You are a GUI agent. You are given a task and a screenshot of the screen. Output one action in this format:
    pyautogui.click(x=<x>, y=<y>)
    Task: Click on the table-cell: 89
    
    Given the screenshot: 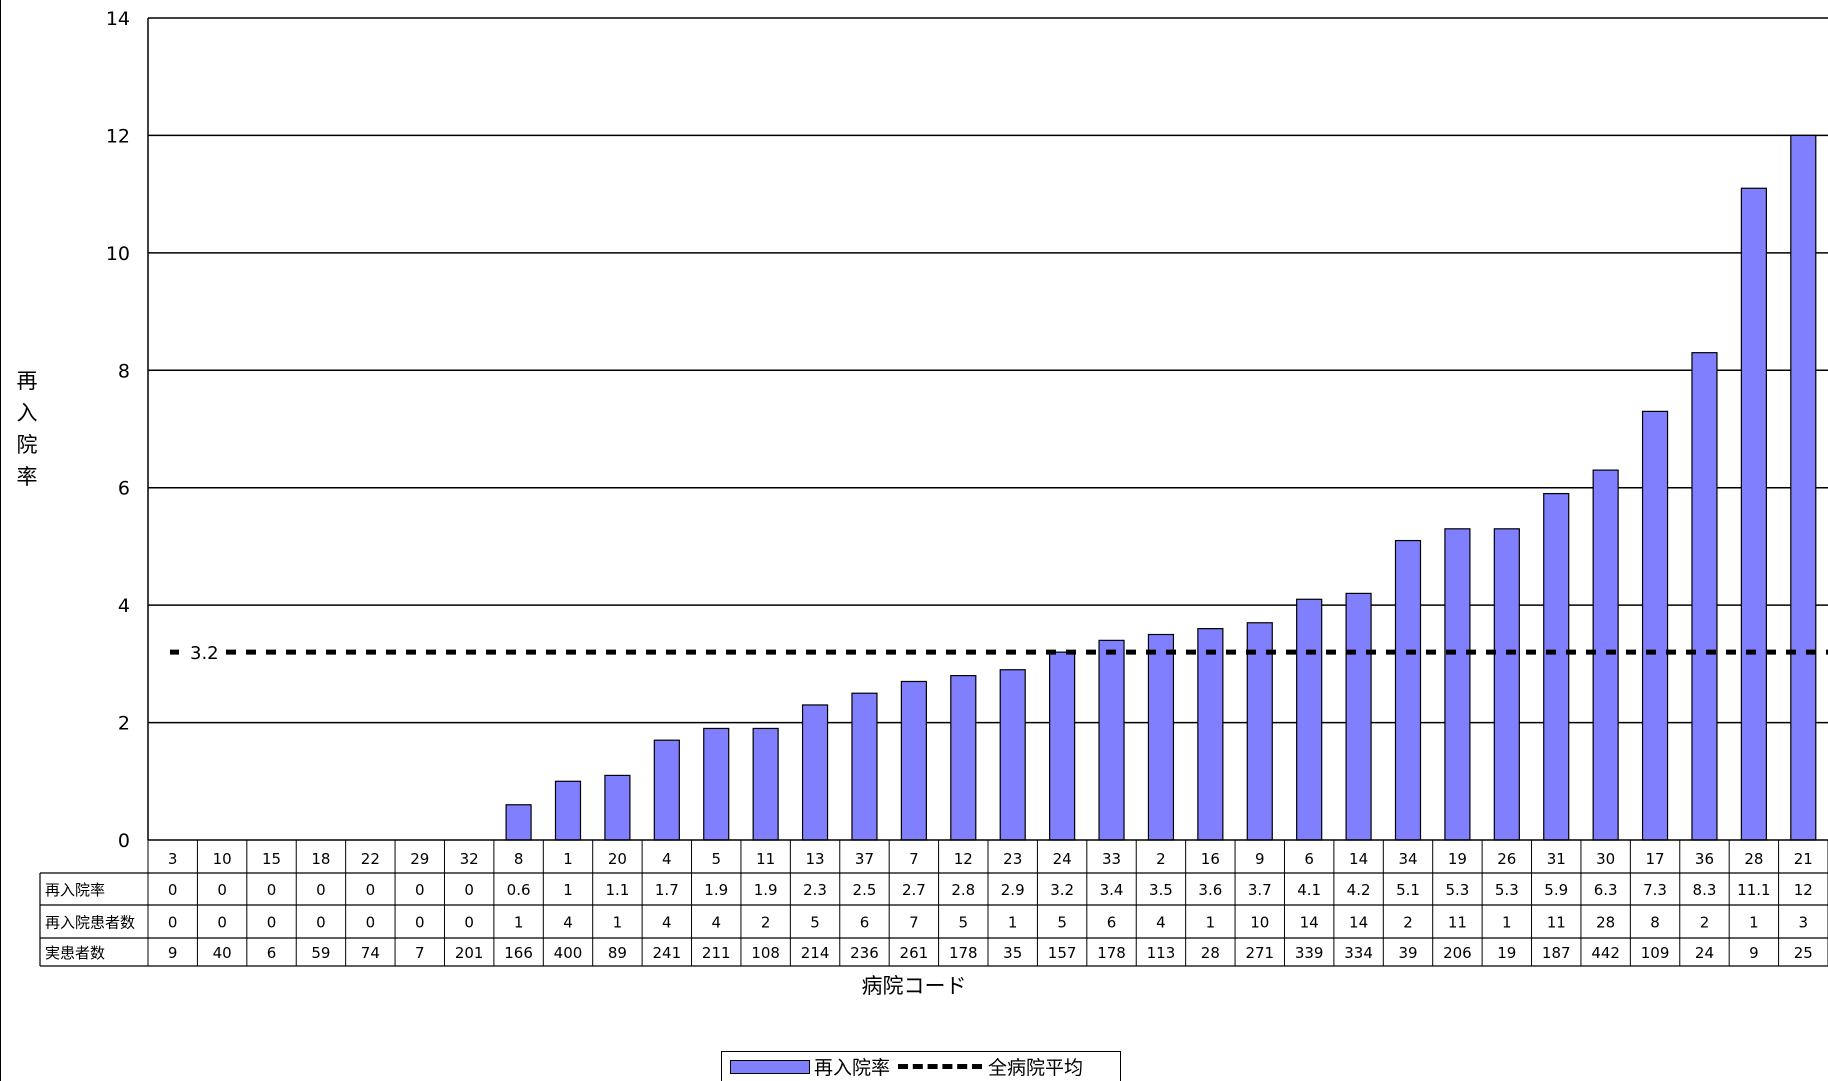 What is the action you would take?
    pyautogui.click(x=617, y=953)
    